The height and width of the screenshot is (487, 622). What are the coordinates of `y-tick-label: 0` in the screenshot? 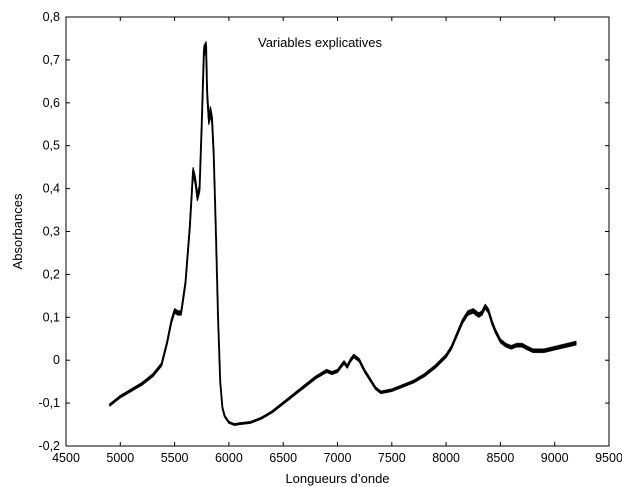 It's located at (56, 360).